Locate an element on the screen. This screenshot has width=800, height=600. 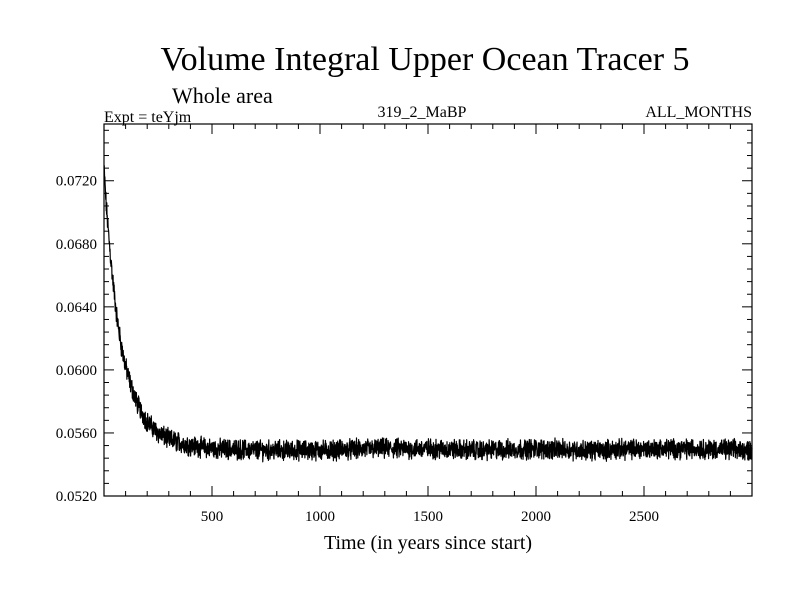
y-tick-label: 0.0640 is located at coordinates (76, 308).